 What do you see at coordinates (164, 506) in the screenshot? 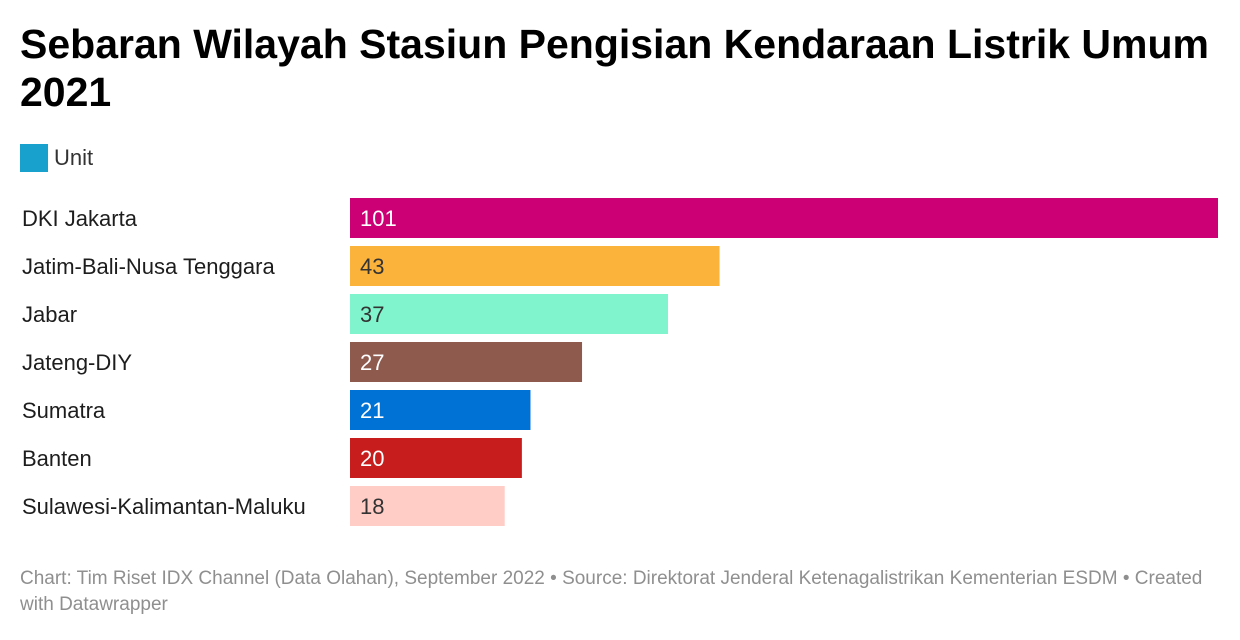
I see `category-label-sulawesi-kalimantan-maluku: Sulawesi-Kalimantan-Maluku` at bounding box center [164, 506].